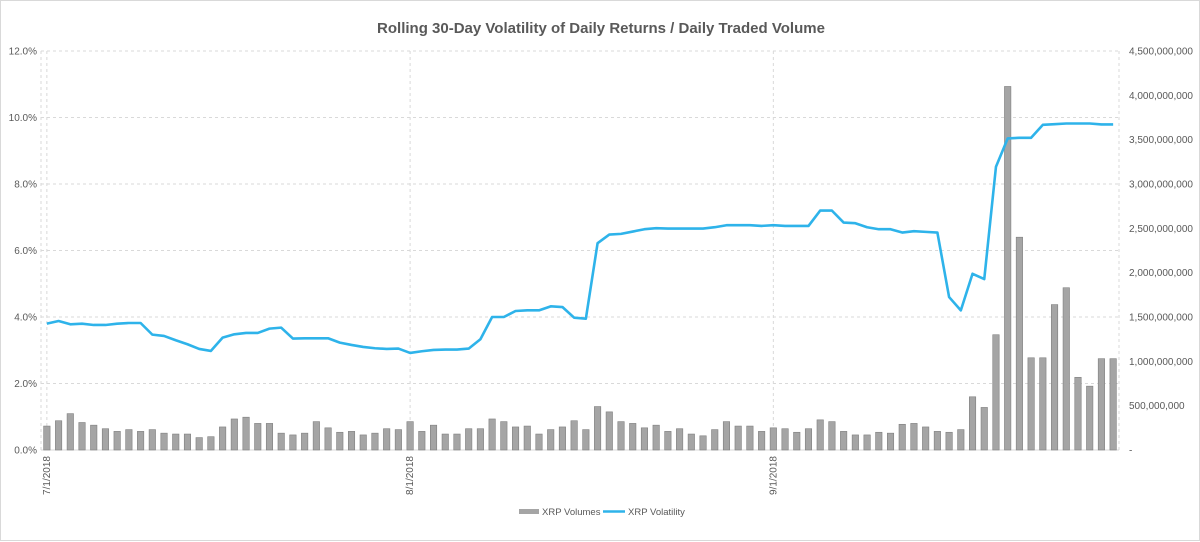 Image resolution: width=1200 pixels, height=542 pixels. Describe the element at coordinates (23, 118) in the screenshot. I see `left-tick-label: 10.0%` at that location.